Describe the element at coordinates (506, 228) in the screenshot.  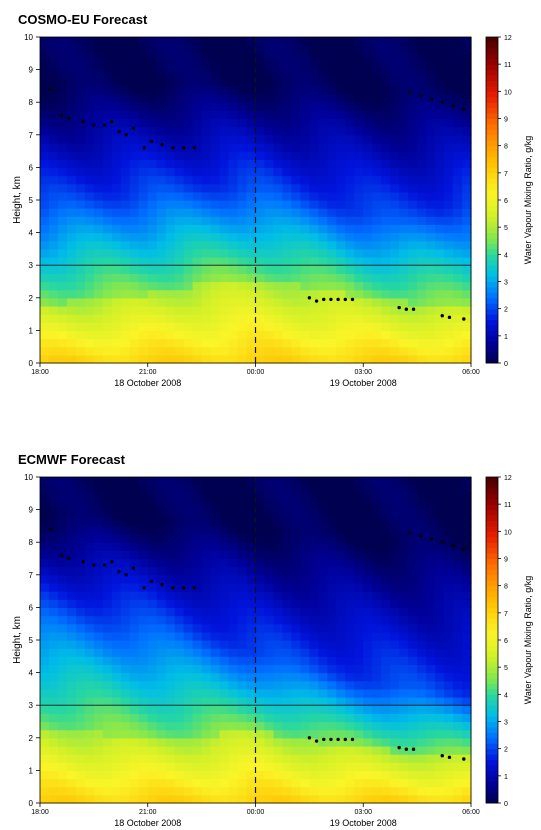
I see `colorbar-tick-label: 5` at that location.